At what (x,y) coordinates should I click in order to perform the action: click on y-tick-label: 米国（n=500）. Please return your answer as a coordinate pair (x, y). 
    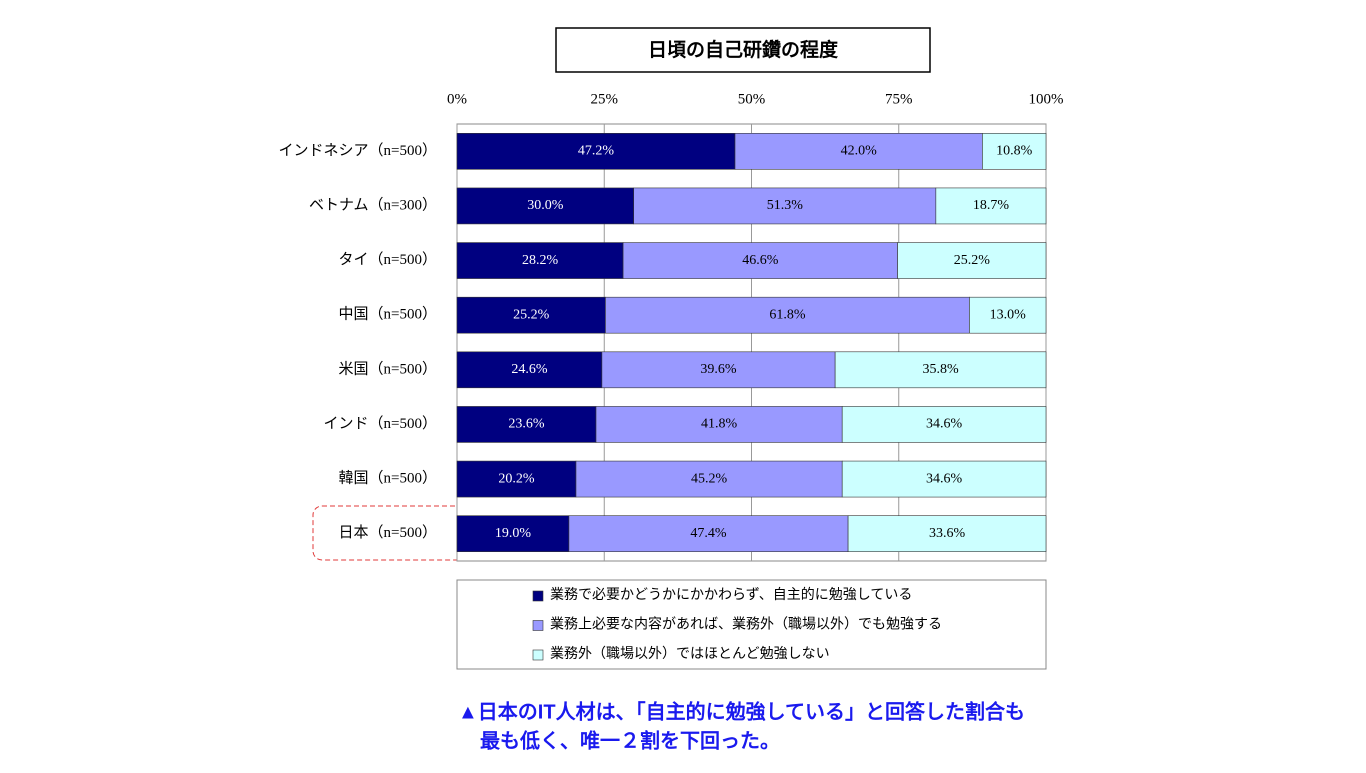
    Looking at the image, I should click on (388, 368).